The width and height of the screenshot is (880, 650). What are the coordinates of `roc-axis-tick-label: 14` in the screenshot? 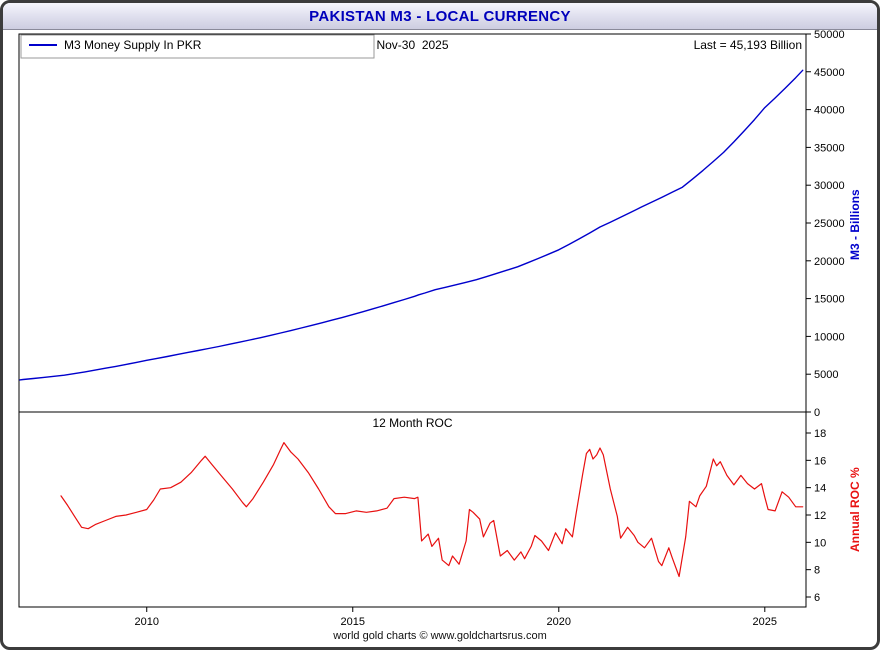 It's located at (820, 489).